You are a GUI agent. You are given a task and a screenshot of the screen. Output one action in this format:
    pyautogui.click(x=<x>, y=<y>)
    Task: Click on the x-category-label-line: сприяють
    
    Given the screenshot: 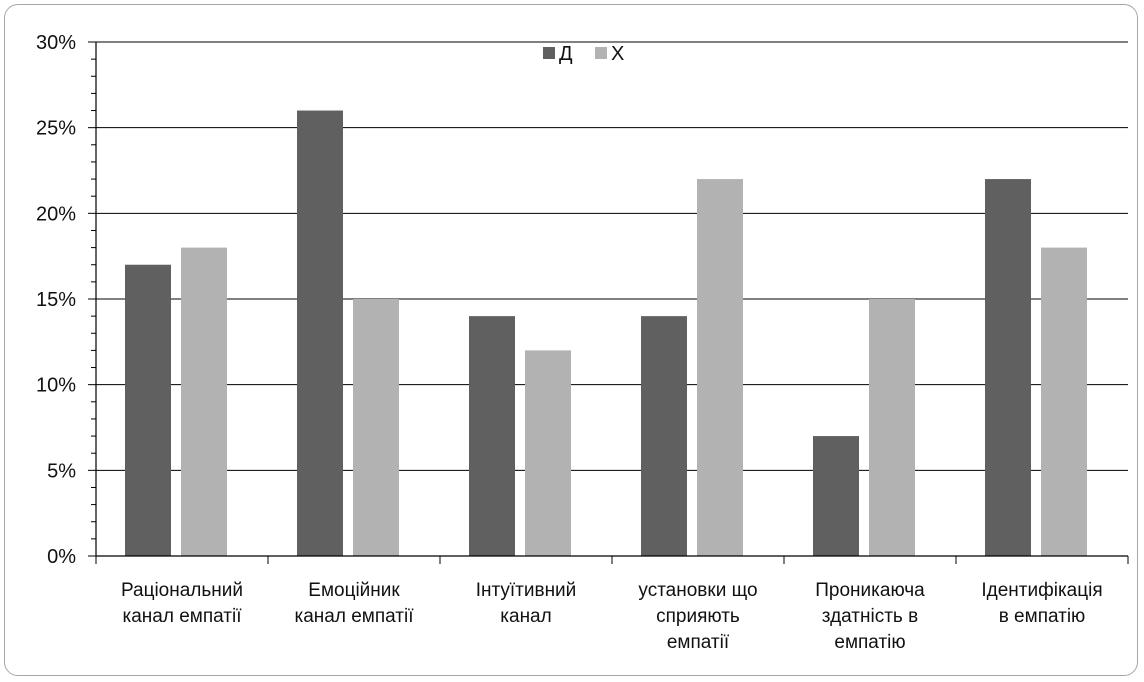 What is the action you would take?
    pyautogui.click(x=698, y=616)
    